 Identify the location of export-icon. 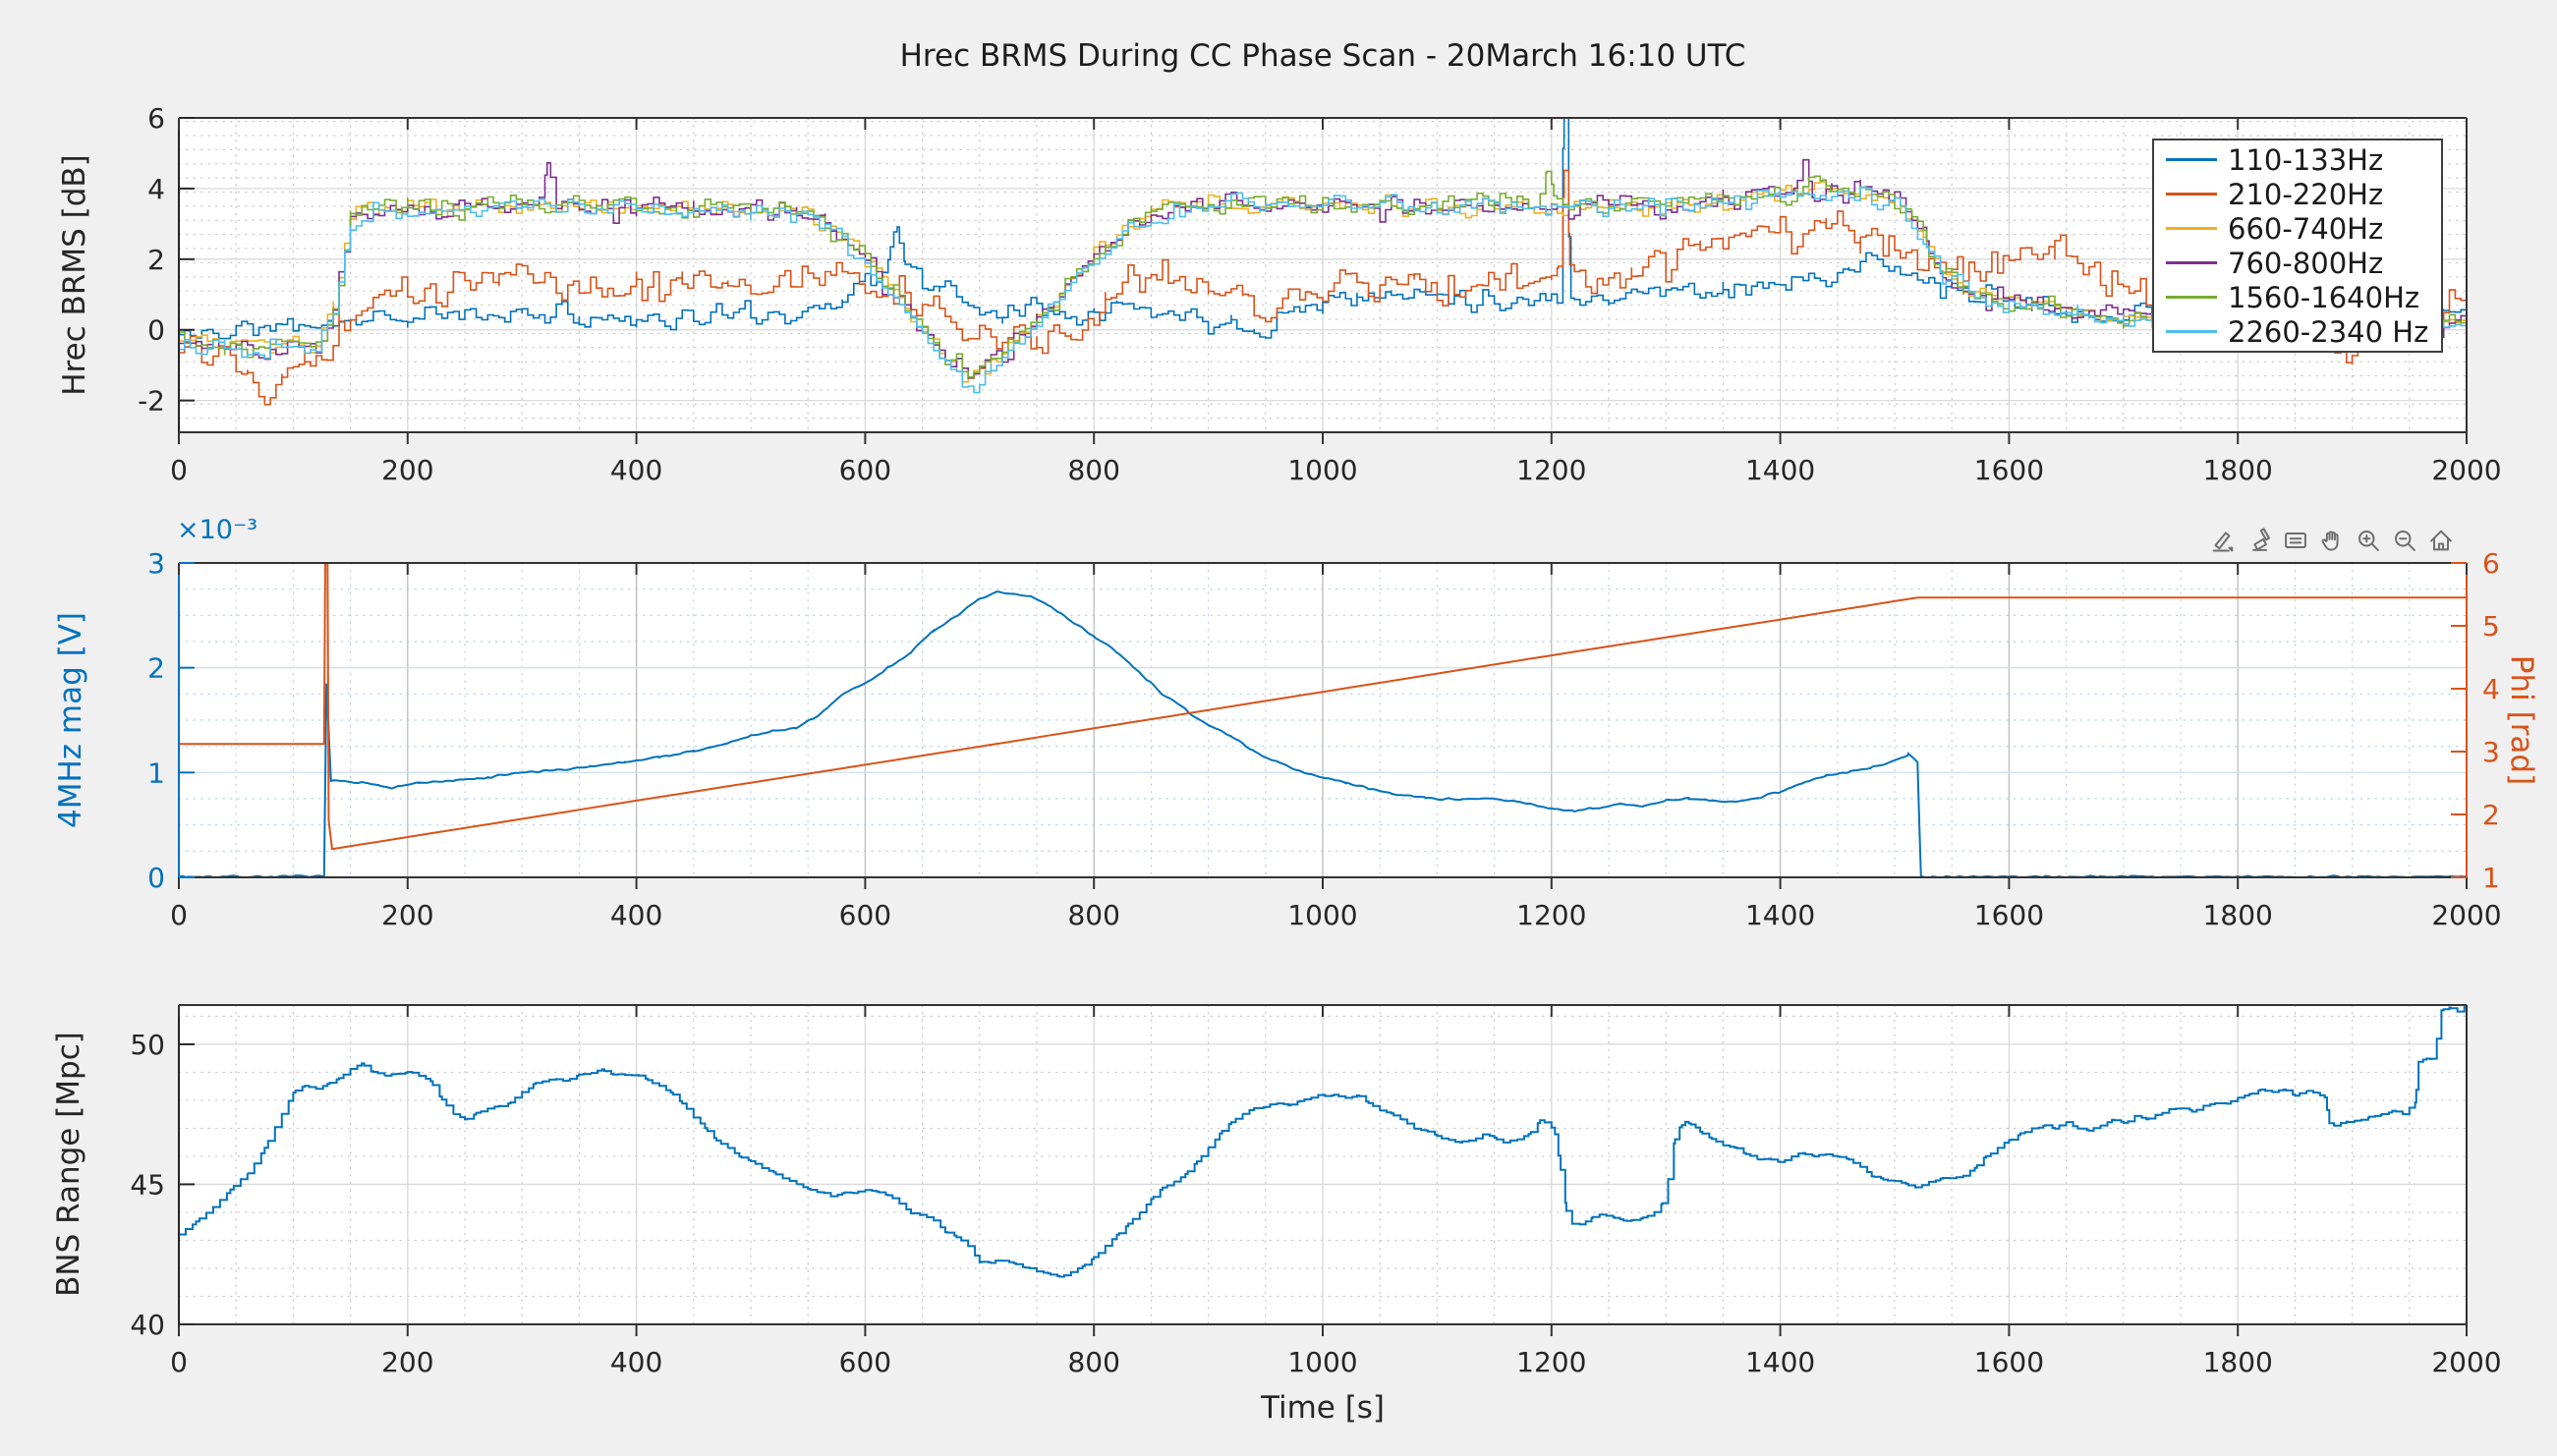
(2223, 540).